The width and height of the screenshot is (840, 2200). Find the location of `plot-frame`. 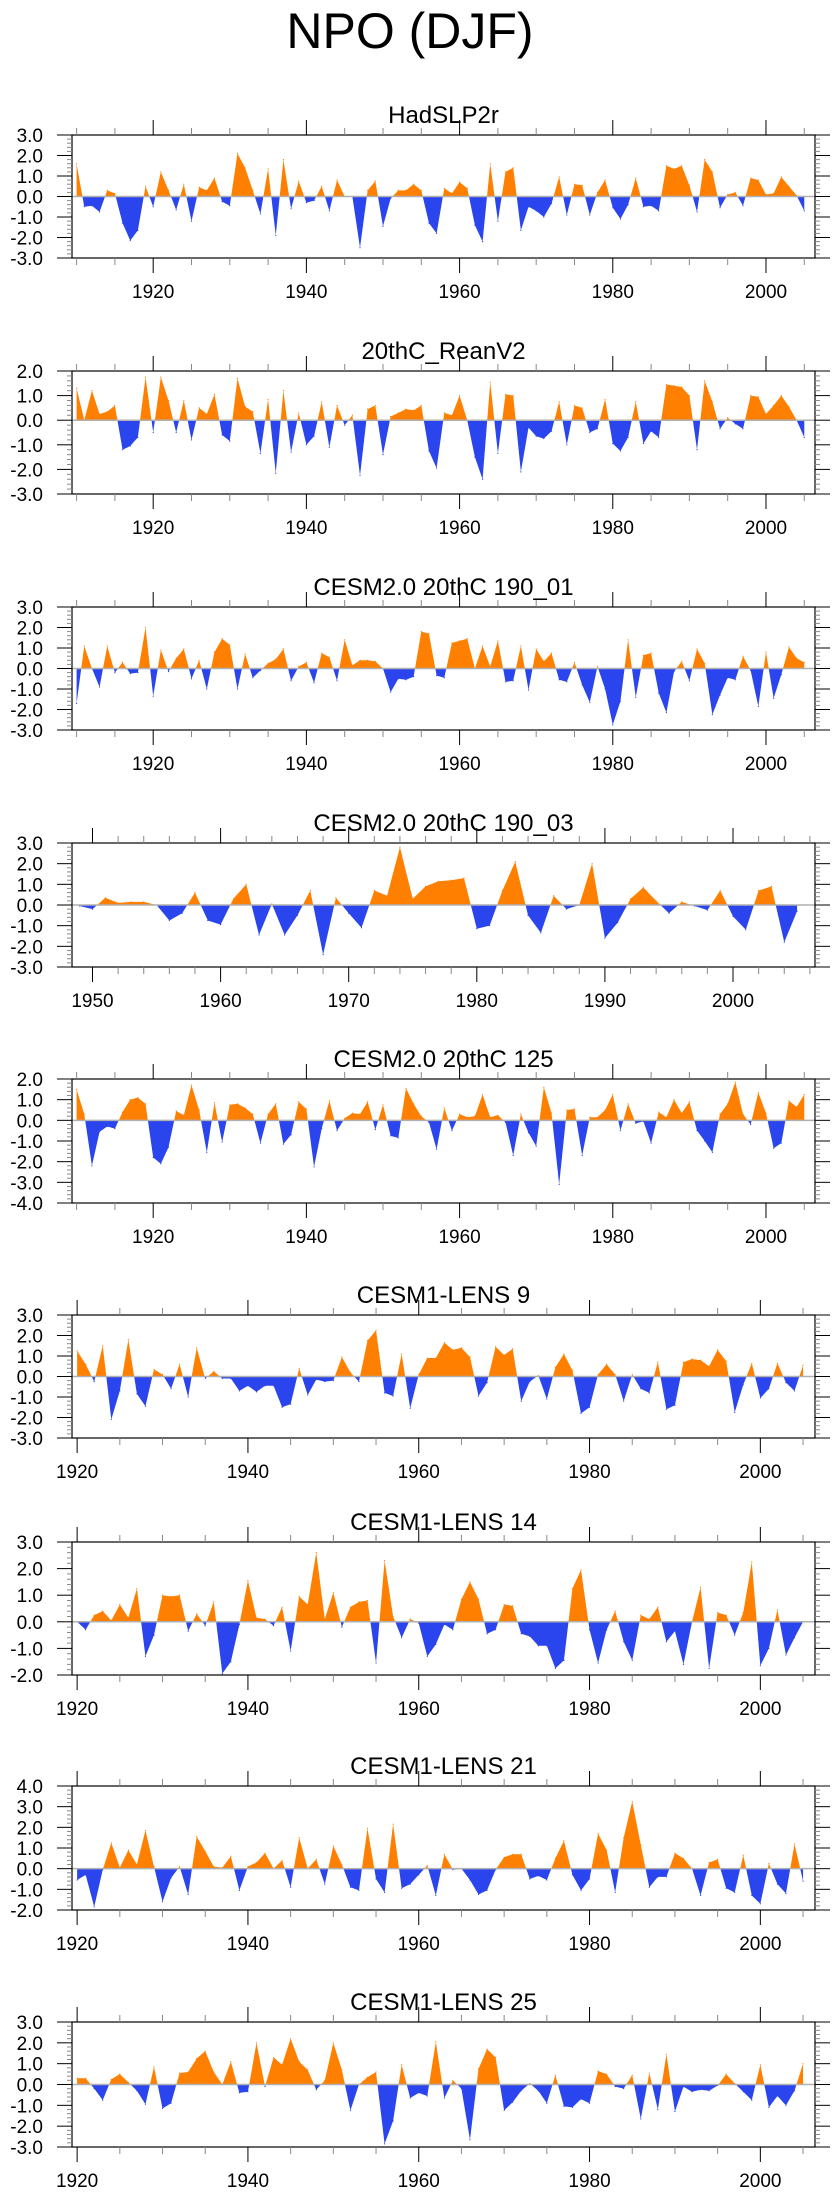

plot-frame is located at coordinates (443, 1848).